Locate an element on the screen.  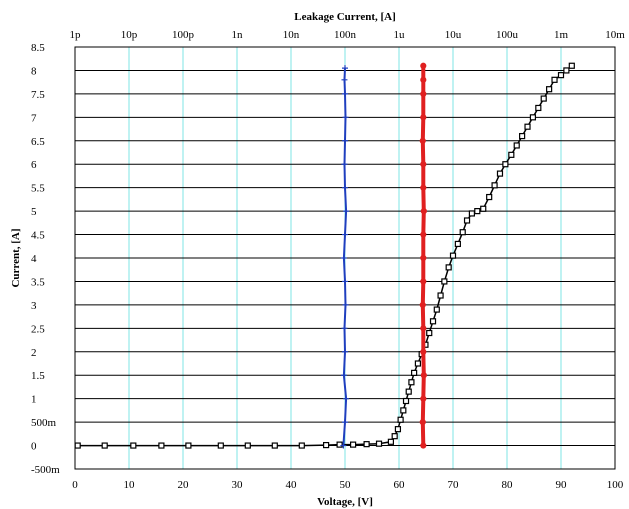
y-axis-tick-label: 7.5 is located at coordinates (38, 95).